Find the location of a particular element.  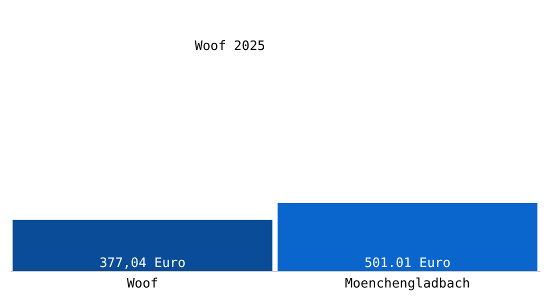

x-tick-label: Moenchengladbach is located at coordinates (407, 284).